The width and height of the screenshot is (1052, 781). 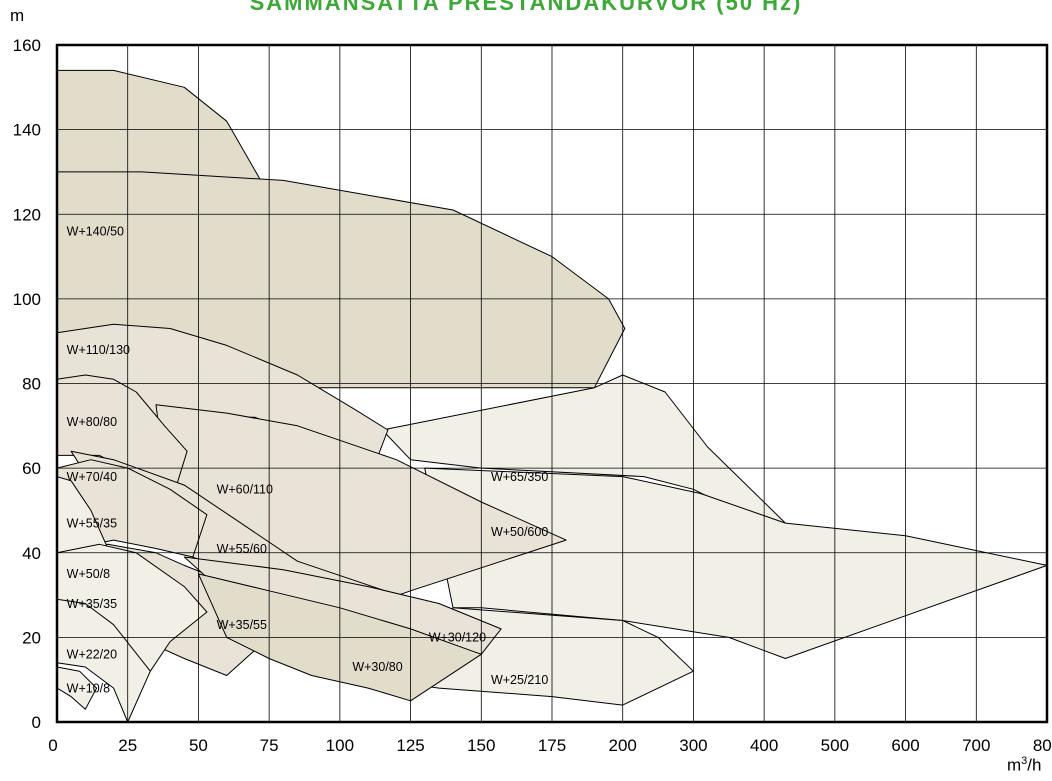 I want to click on pump-label: W+10/8, so click(x=88, y=688).